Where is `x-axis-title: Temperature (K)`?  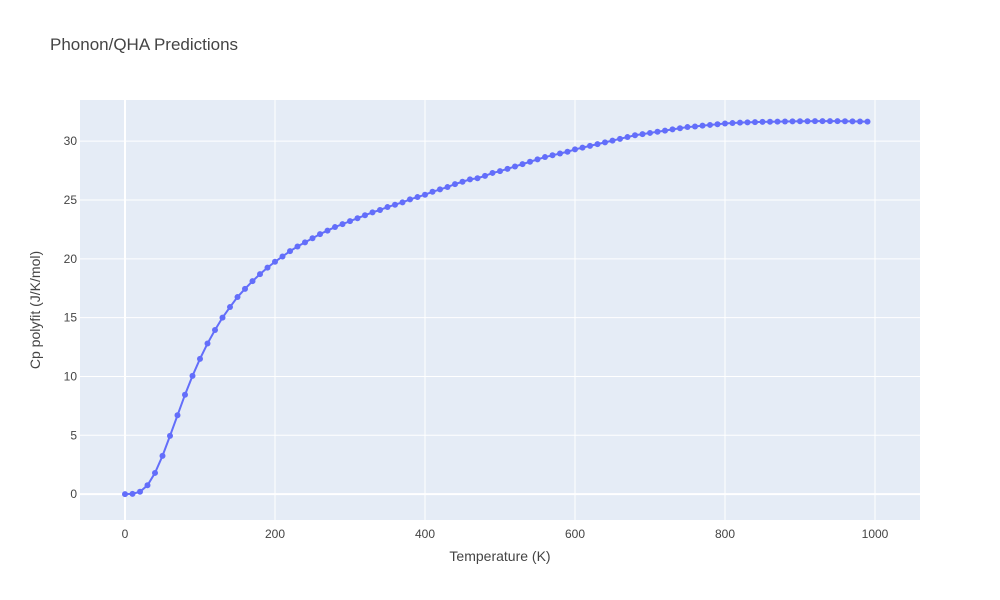 x-axis-title: Temperature (K) is located at coordinates (499, 556).